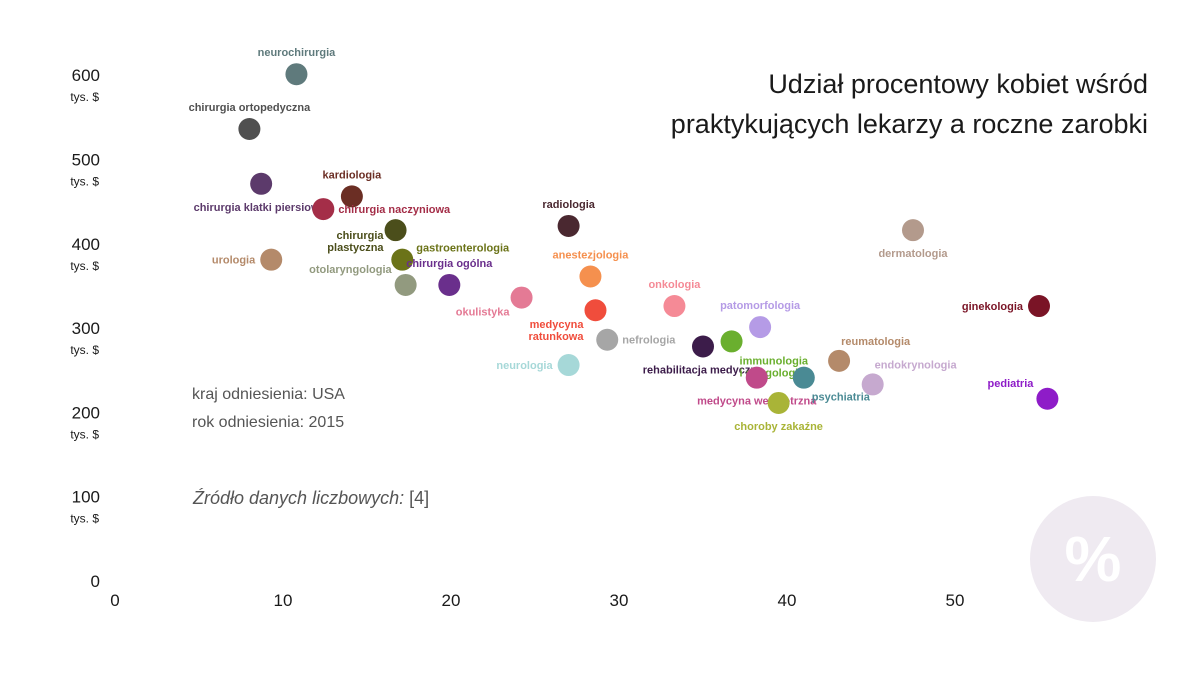 The width and height of the screenshot is (1200, 675). Describe the element at coordinates (483, 313) in the screenshot. I see `point-label: okulistyka` at that location.